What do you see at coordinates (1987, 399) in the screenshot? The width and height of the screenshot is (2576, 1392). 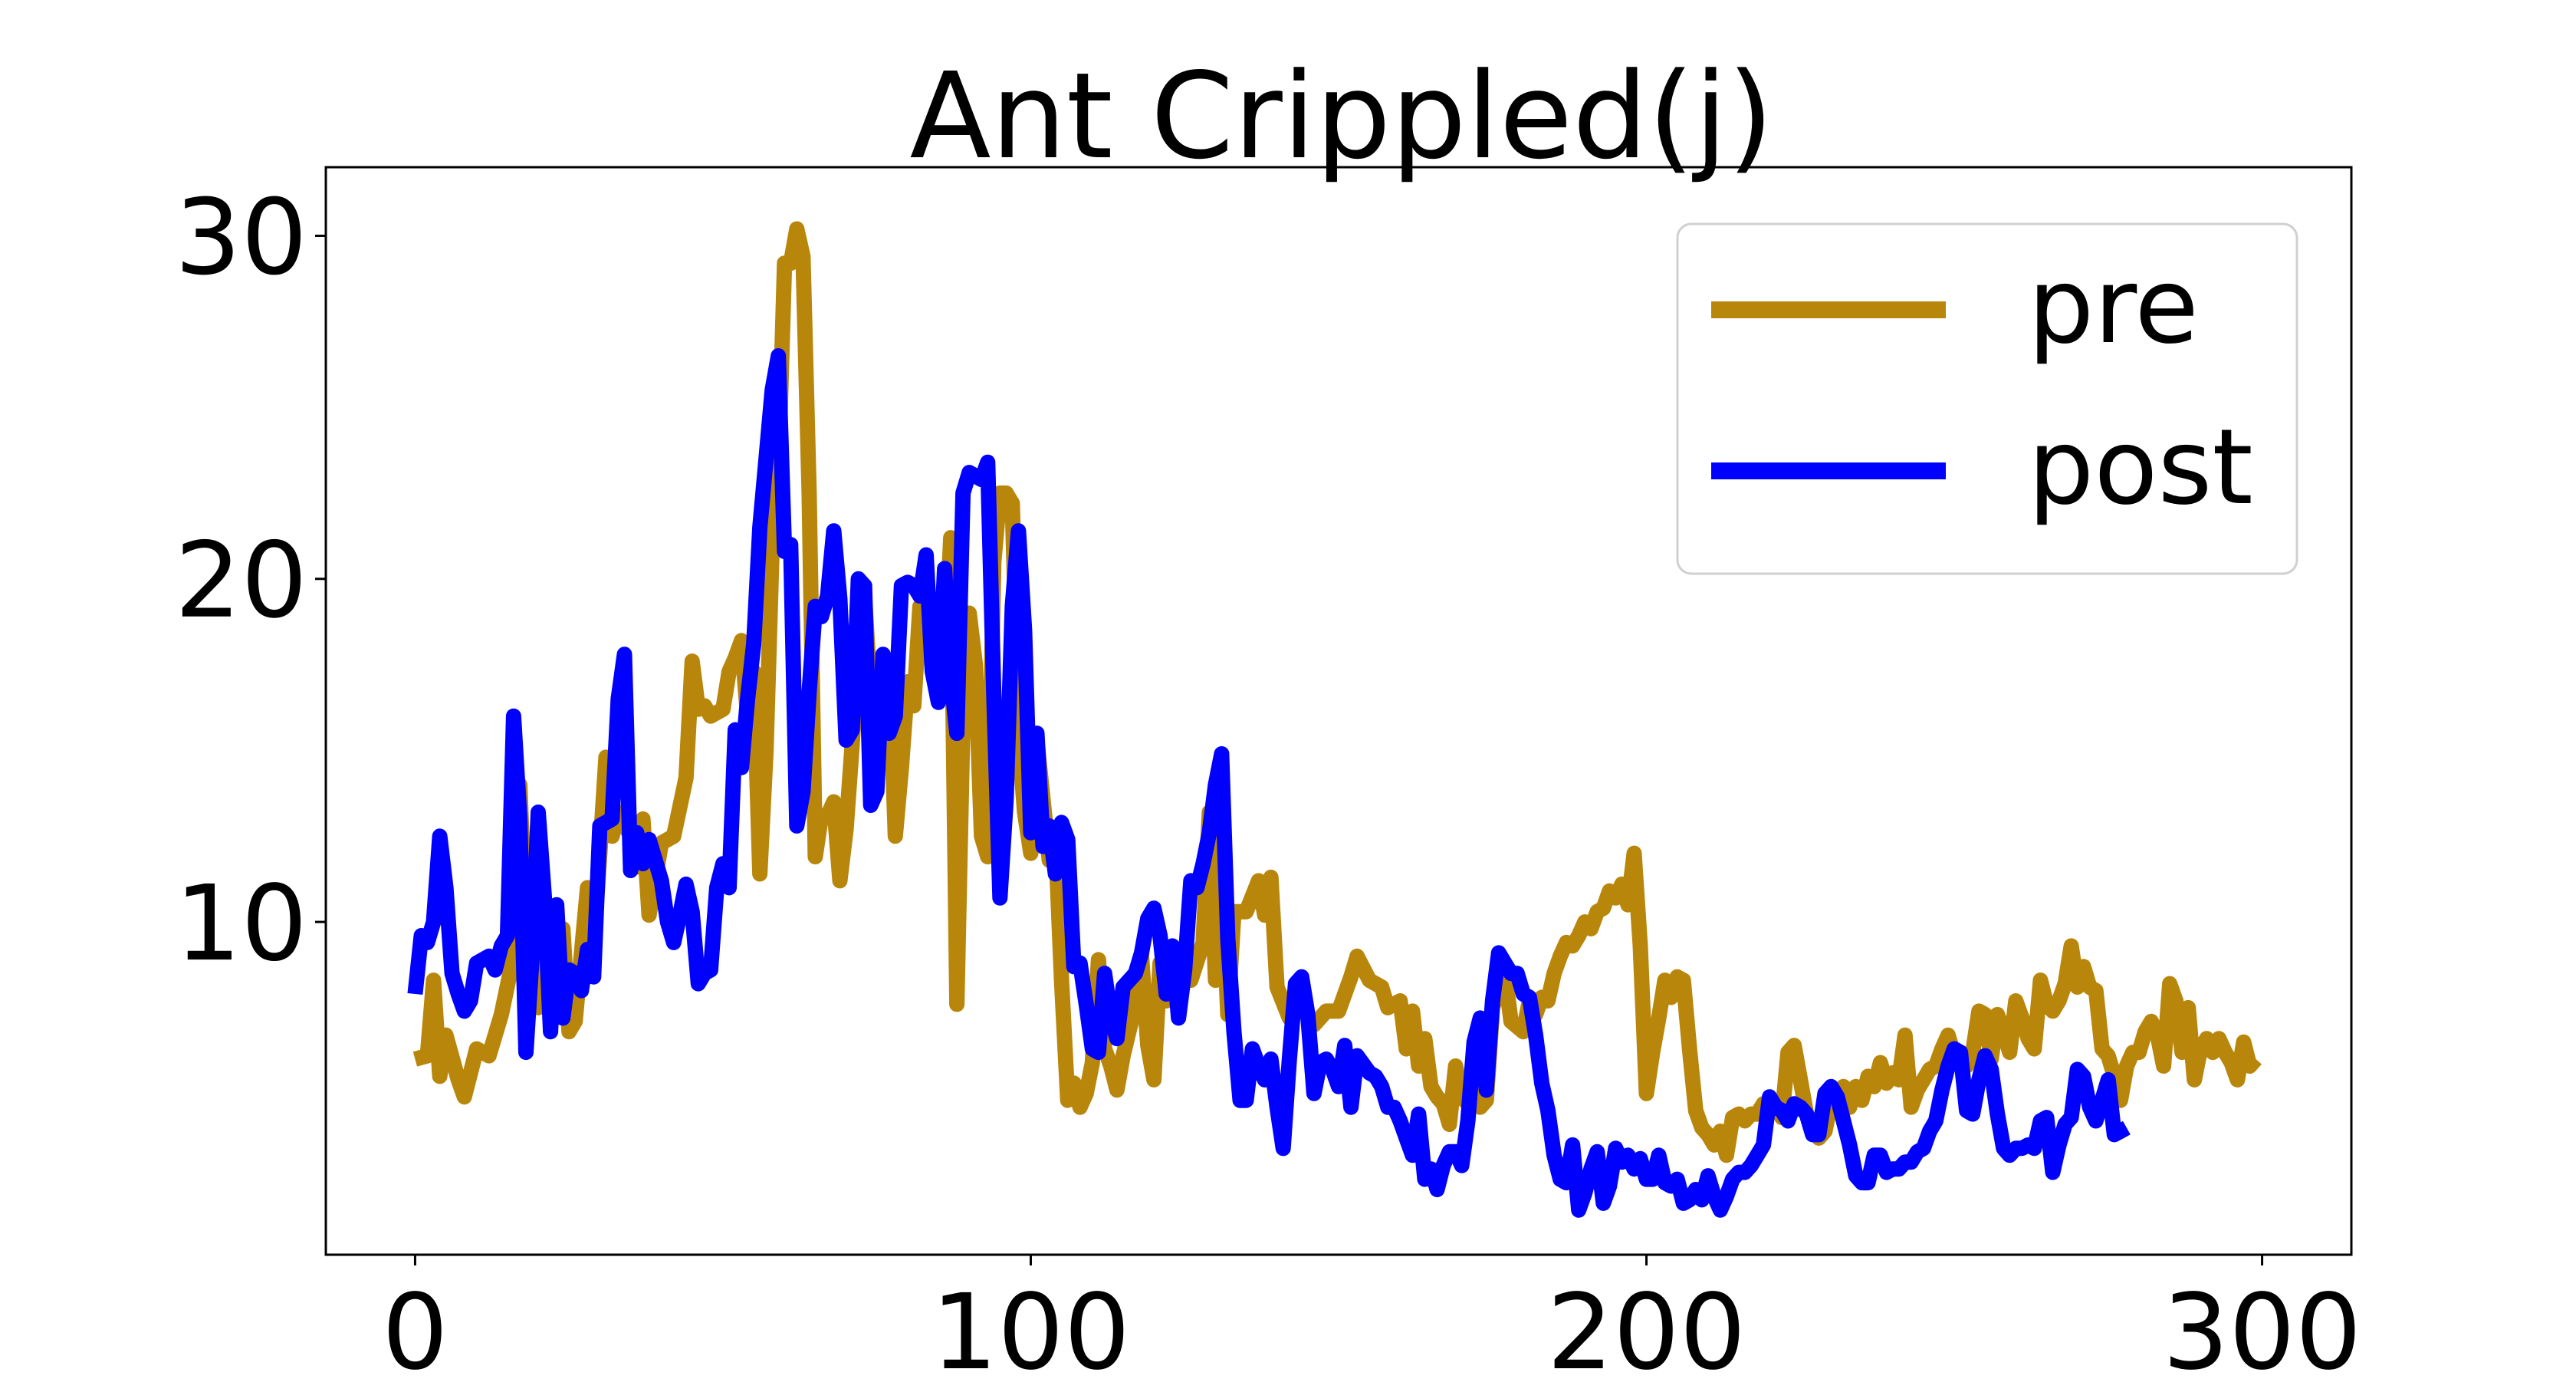 I see `legend: pre post` at bounding box center [1987, 399].